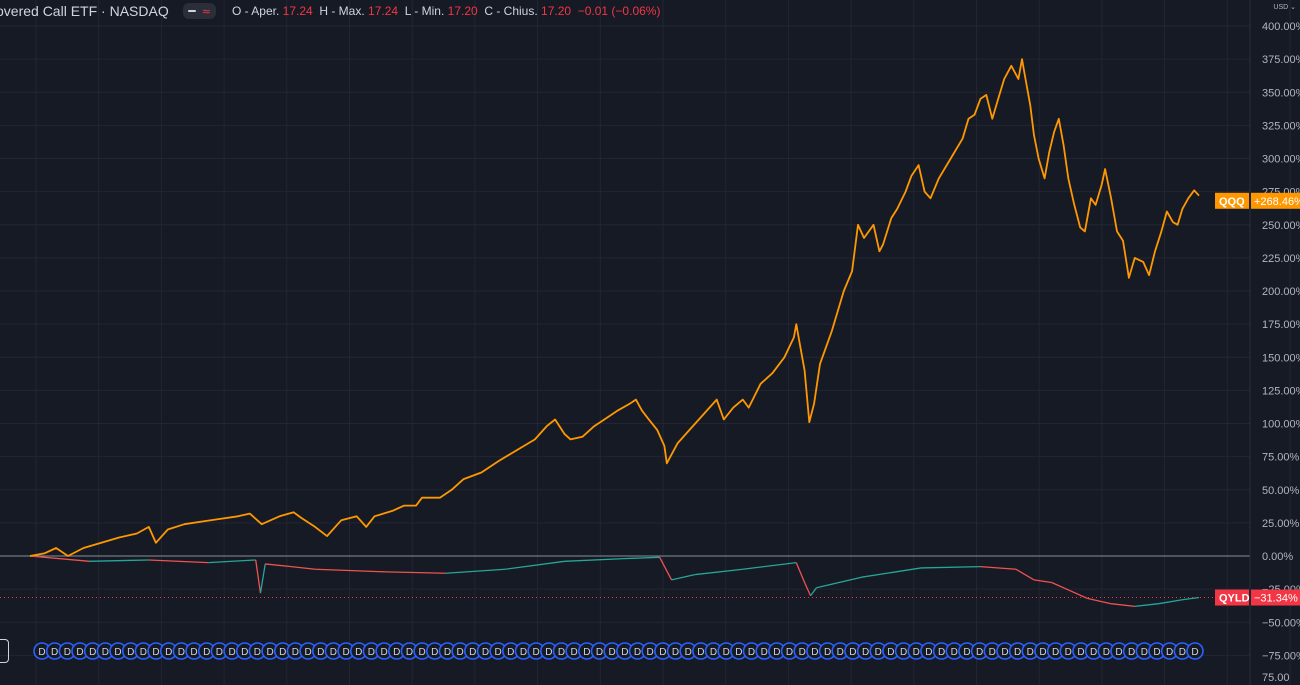 The image size is (1300, 685). What do you see at coordinates (199, 11) in the screenshot?
I see `compare-toggle: ≈` at bounding box center [199, 11].